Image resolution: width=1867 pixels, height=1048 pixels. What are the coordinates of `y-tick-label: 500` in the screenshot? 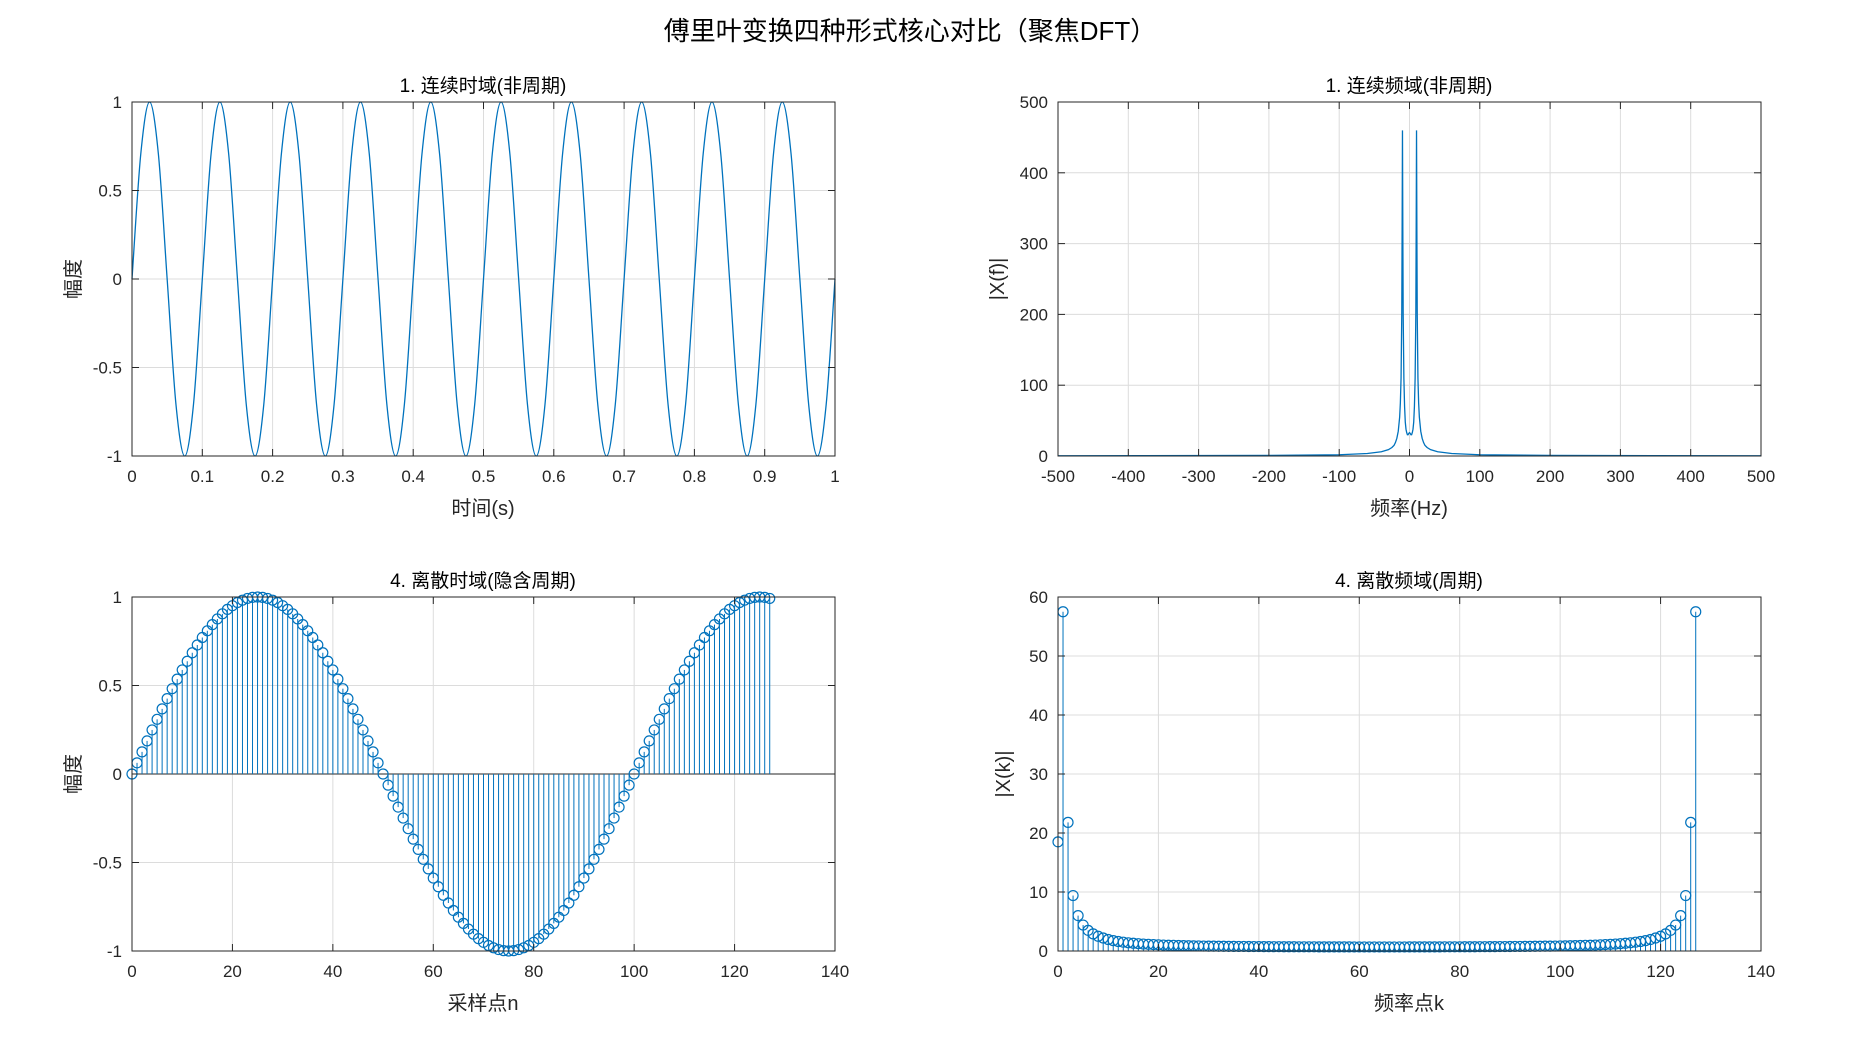 It's located at (1034, 102).